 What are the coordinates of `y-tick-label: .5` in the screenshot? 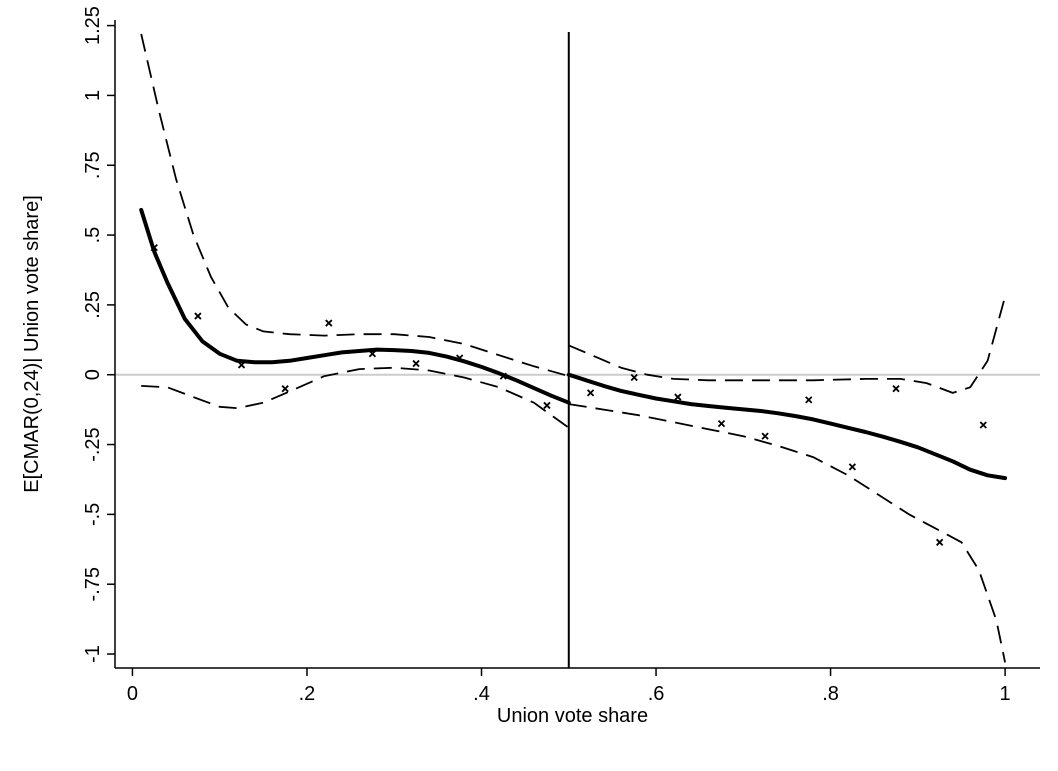 It's located at (93, 235).